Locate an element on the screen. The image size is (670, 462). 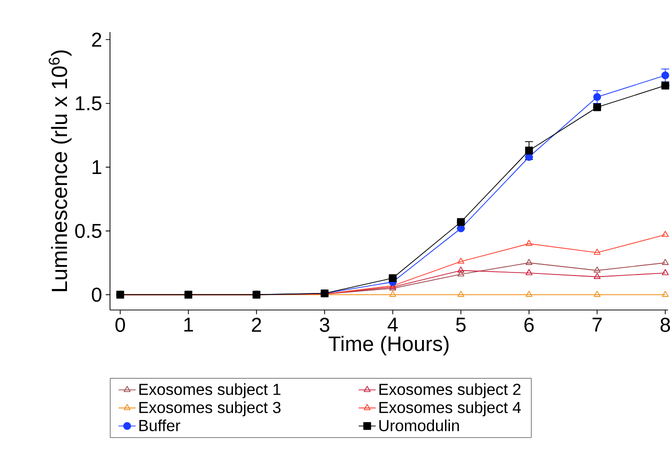
y-tick-label: 0 is located at coordinates (97, 295).